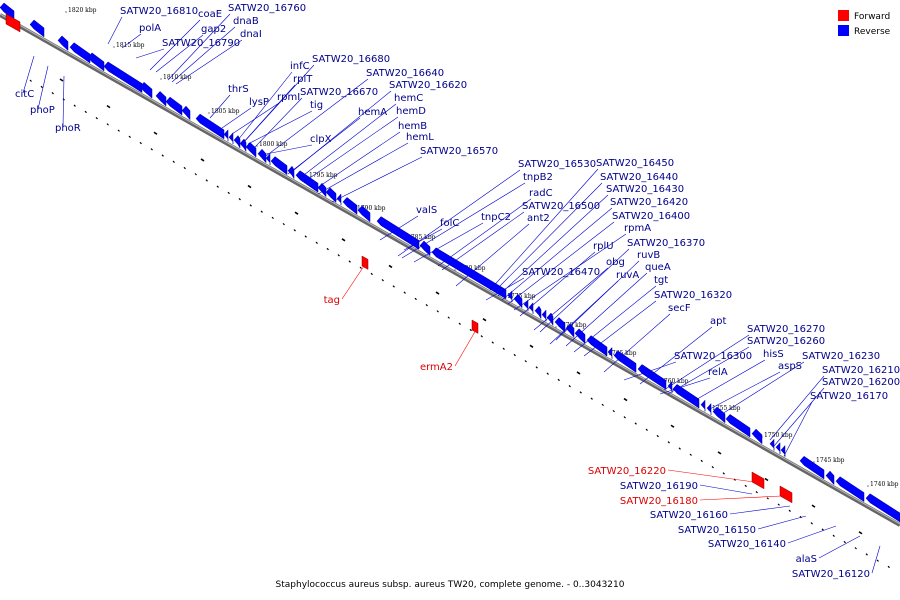 The image size is (900, 600). What do you see at coordinates (659, 486) in the screenshot?
I see `gene-label-satw20-16190: SATW20_16190` at bounding box center [659, 486].